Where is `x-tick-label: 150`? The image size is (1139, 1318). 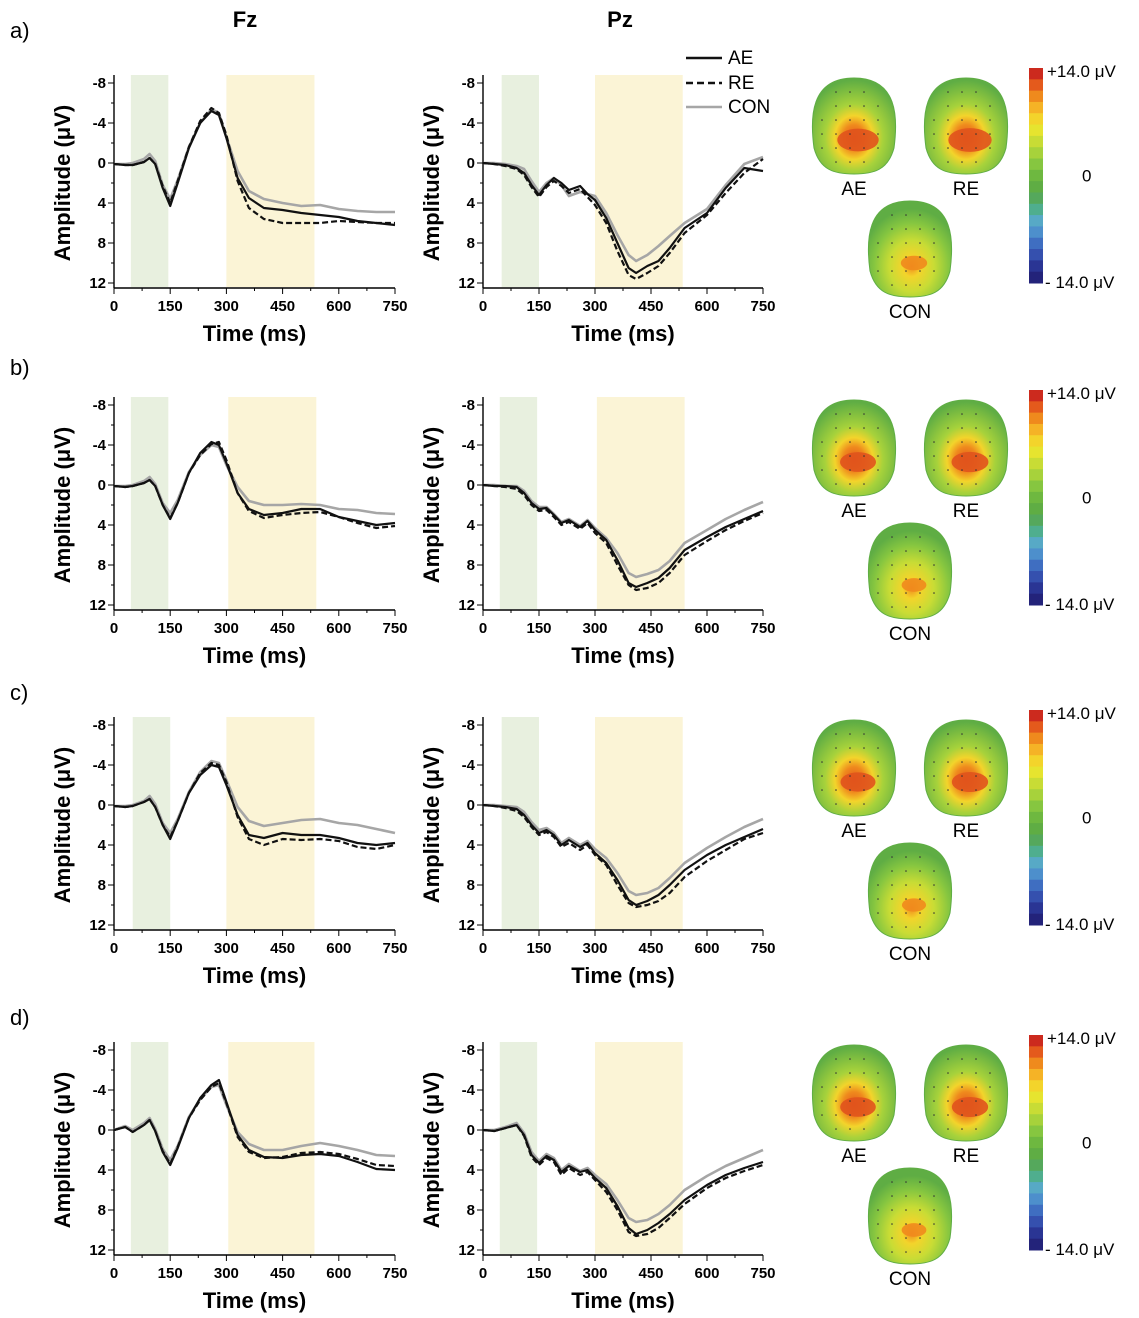
x-tick-label: 150 is located at coordinates (170, 1273).